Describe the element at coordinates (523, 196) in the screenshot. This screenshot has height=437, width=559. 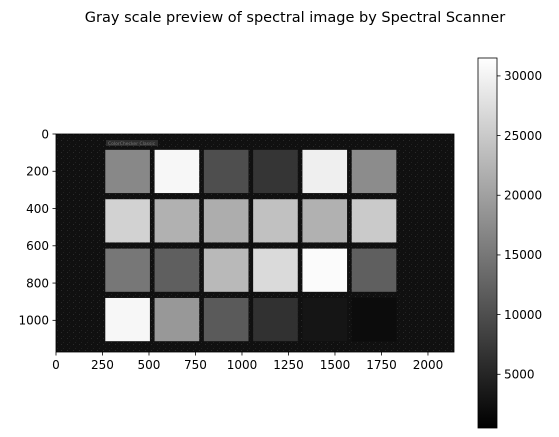
I see `colorbar-tick-label: 20000` at that location.